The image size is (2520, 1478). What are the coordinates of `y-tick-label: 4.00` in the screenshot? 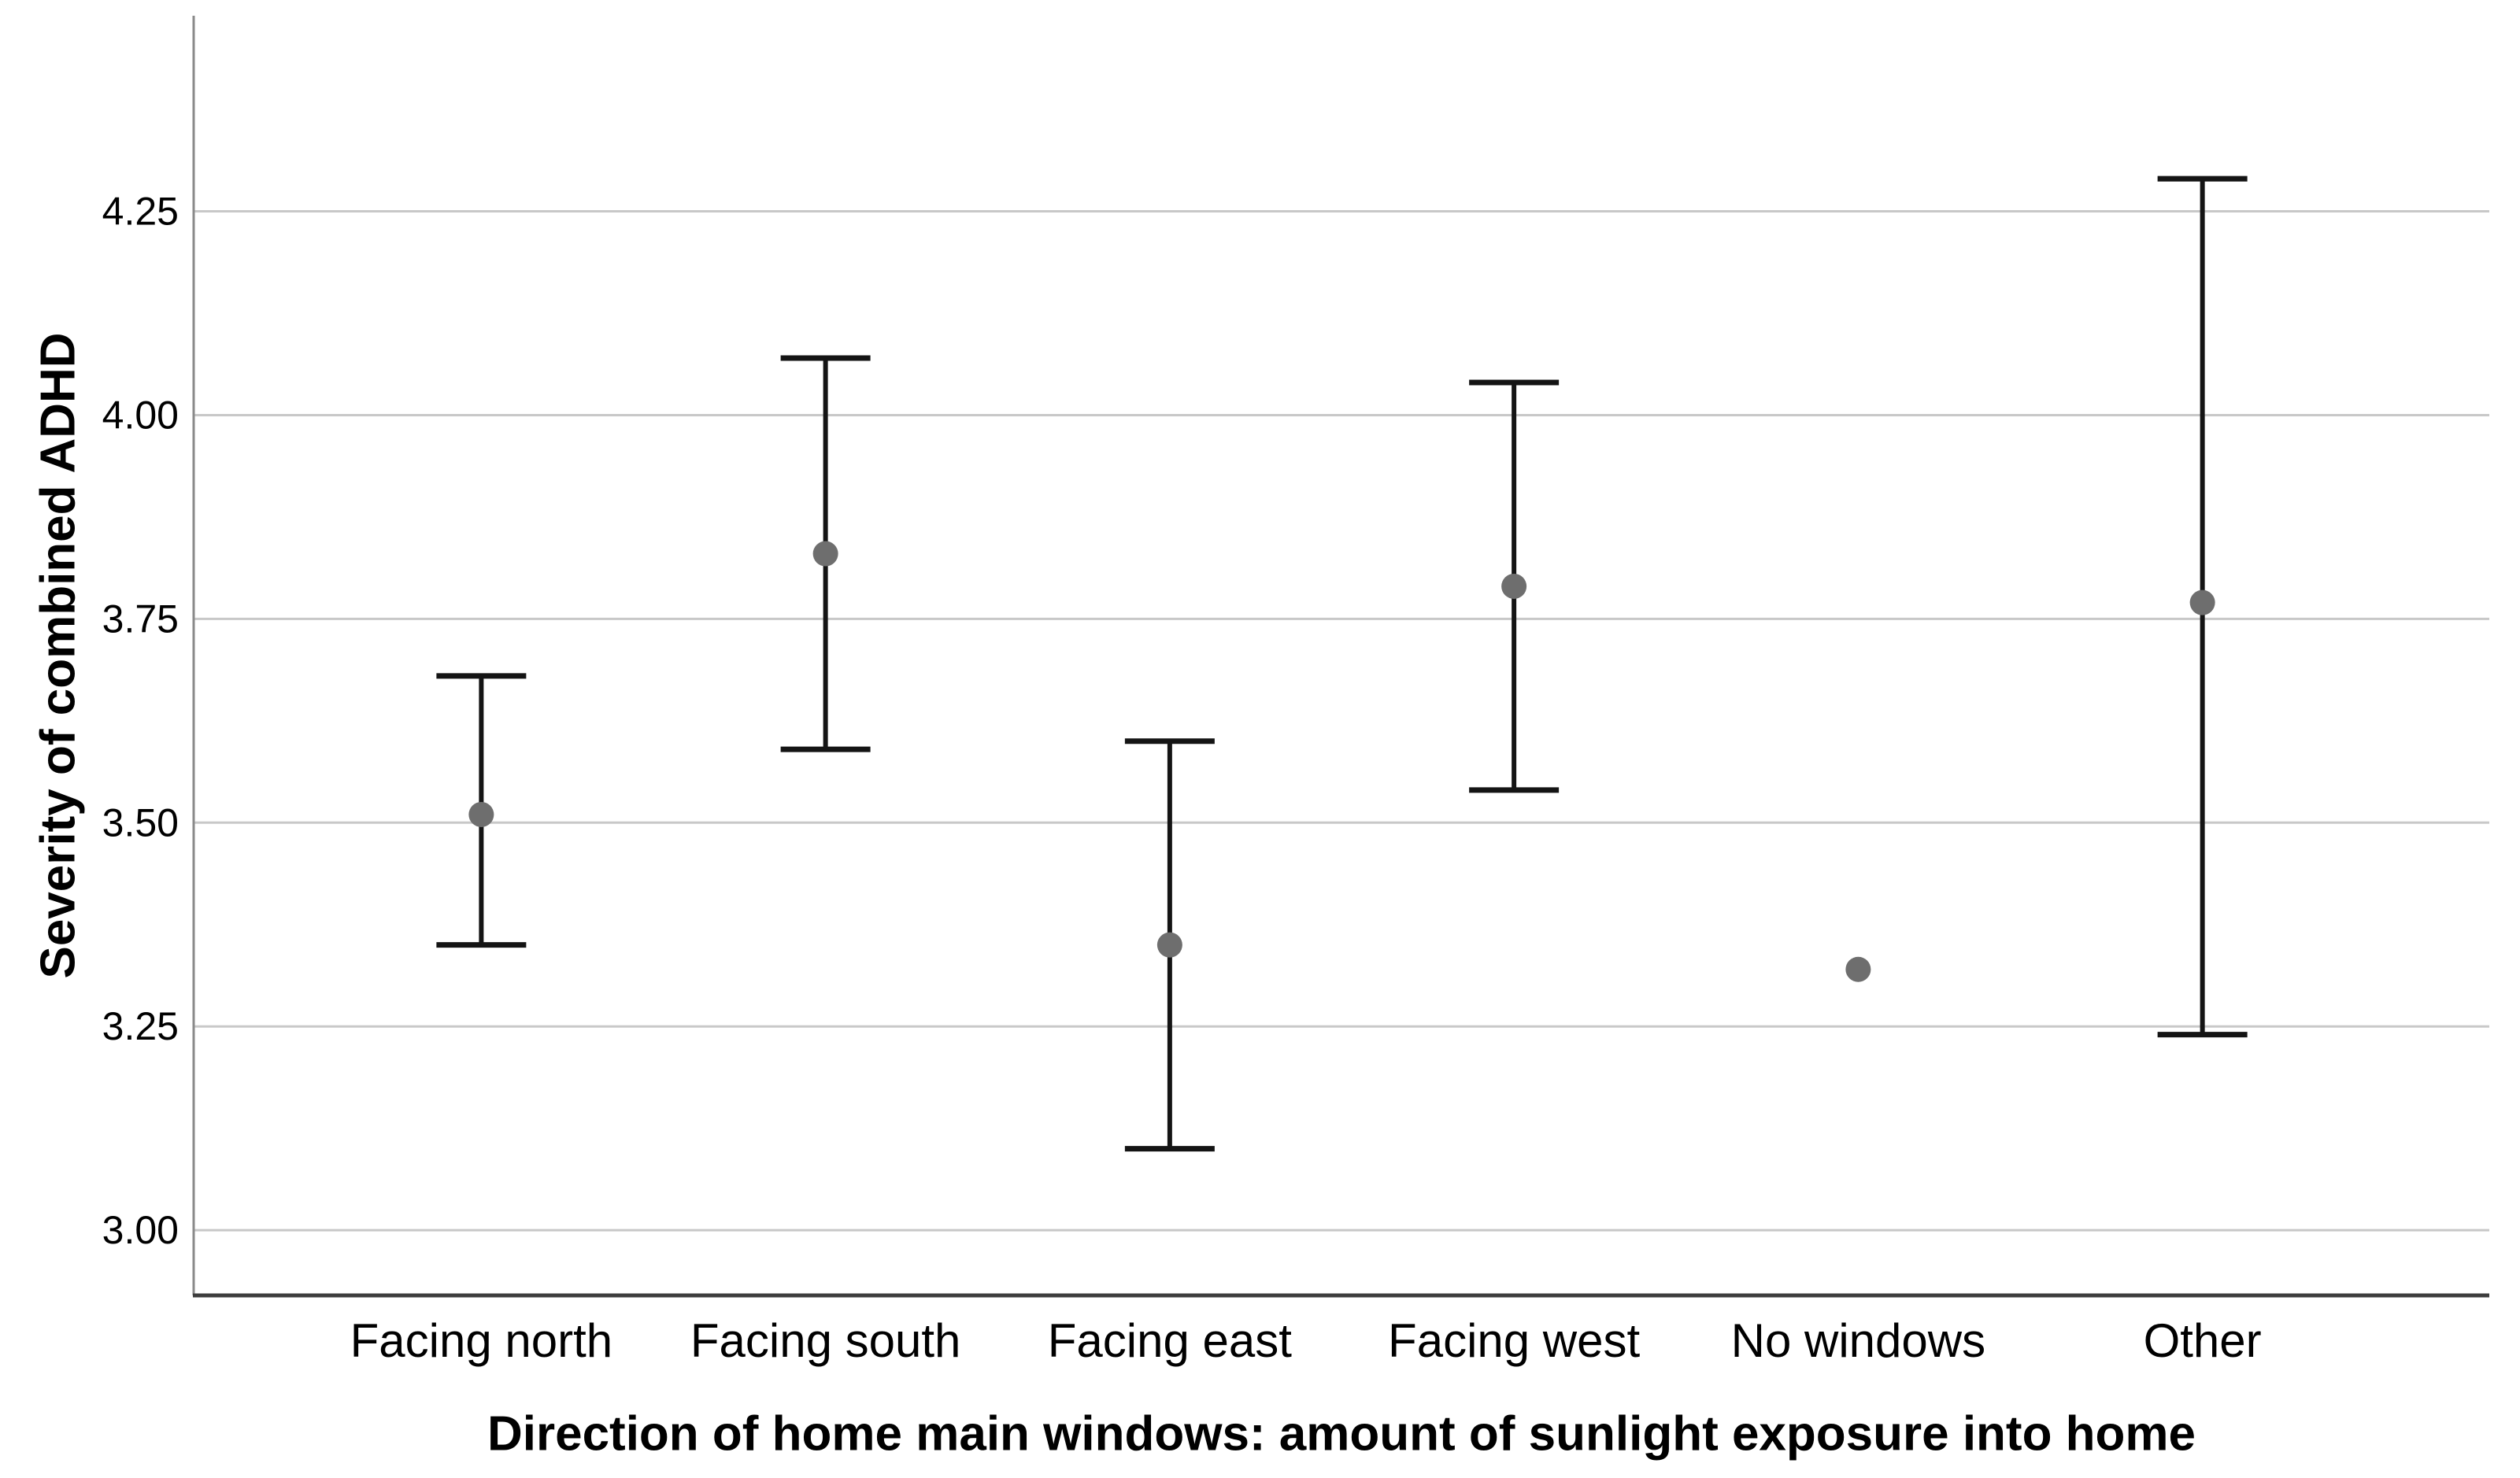 It's located at (140, 415).